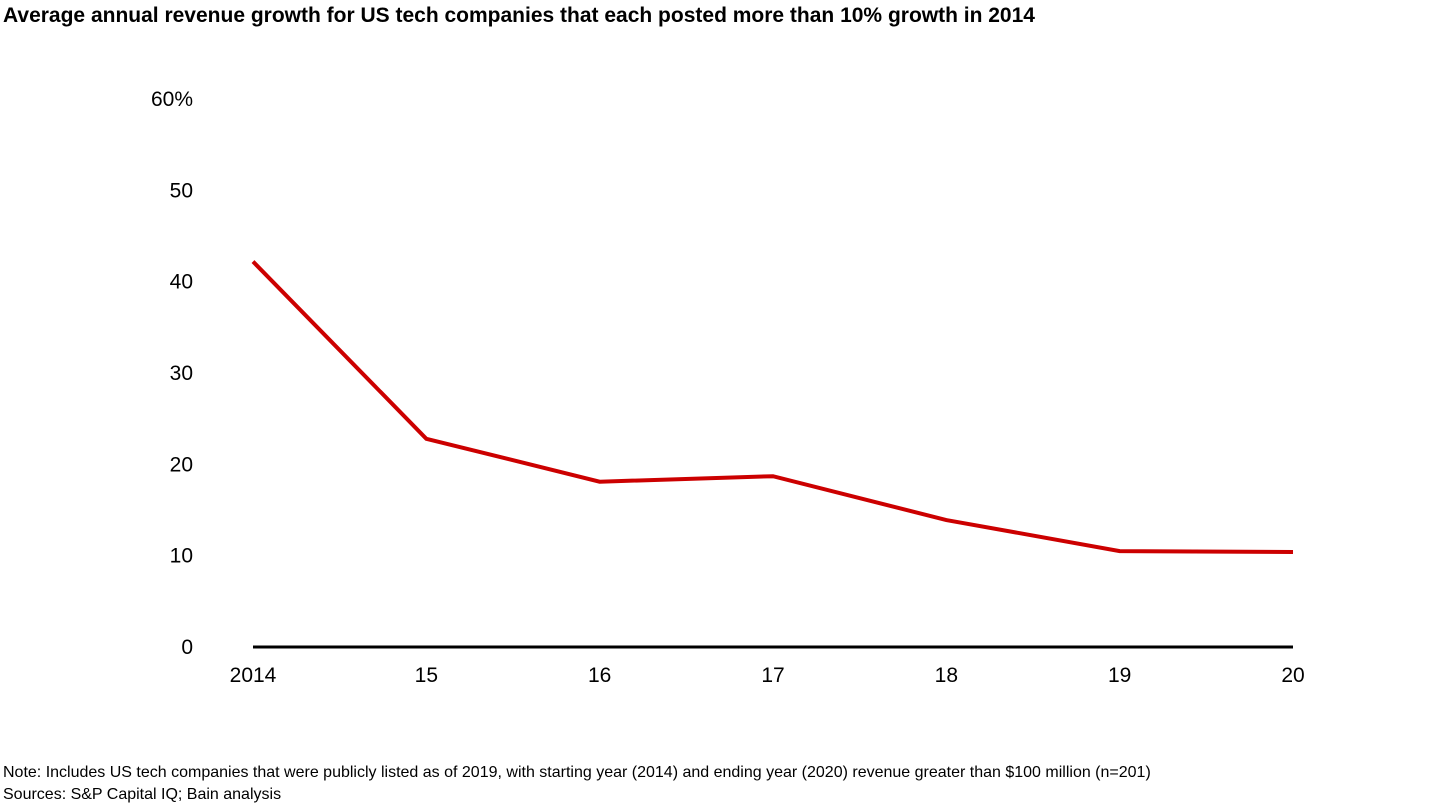  I want to click on x-tick-label: 2014, so click(253, 675).